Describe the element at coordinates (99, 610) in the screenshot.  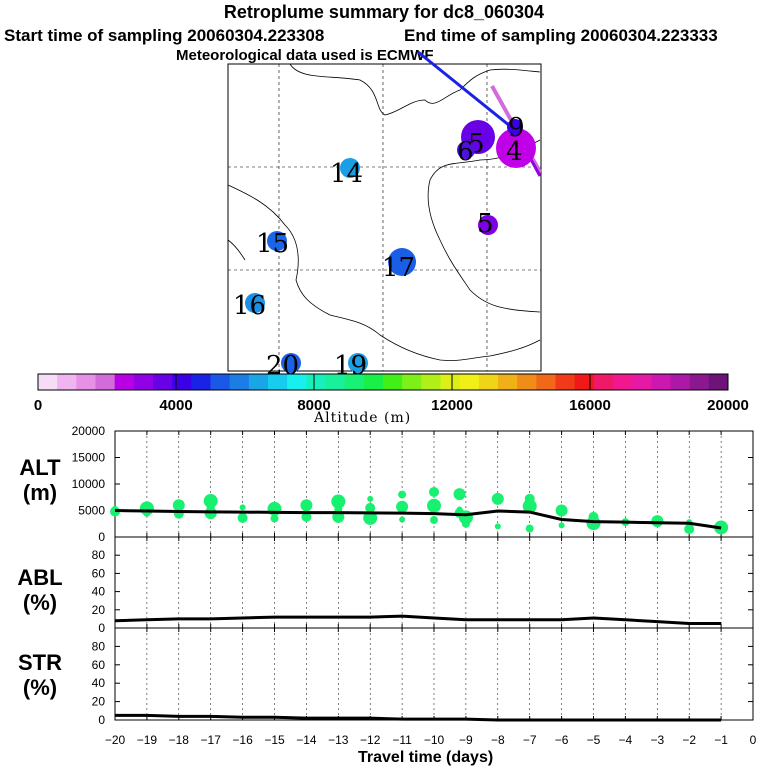
I see `abl-ytick-label: 20` at that location.